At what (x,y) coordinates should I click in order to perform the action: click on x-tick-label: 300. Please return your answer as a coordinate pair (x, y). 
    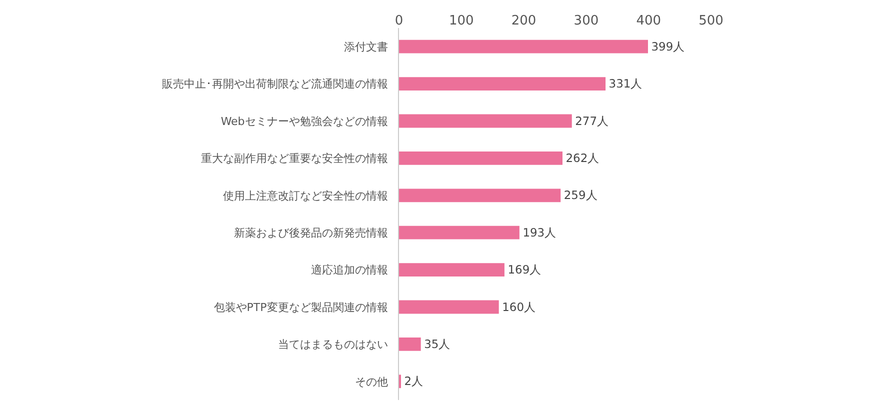
    Looking at the image, I should click on (586, 20).